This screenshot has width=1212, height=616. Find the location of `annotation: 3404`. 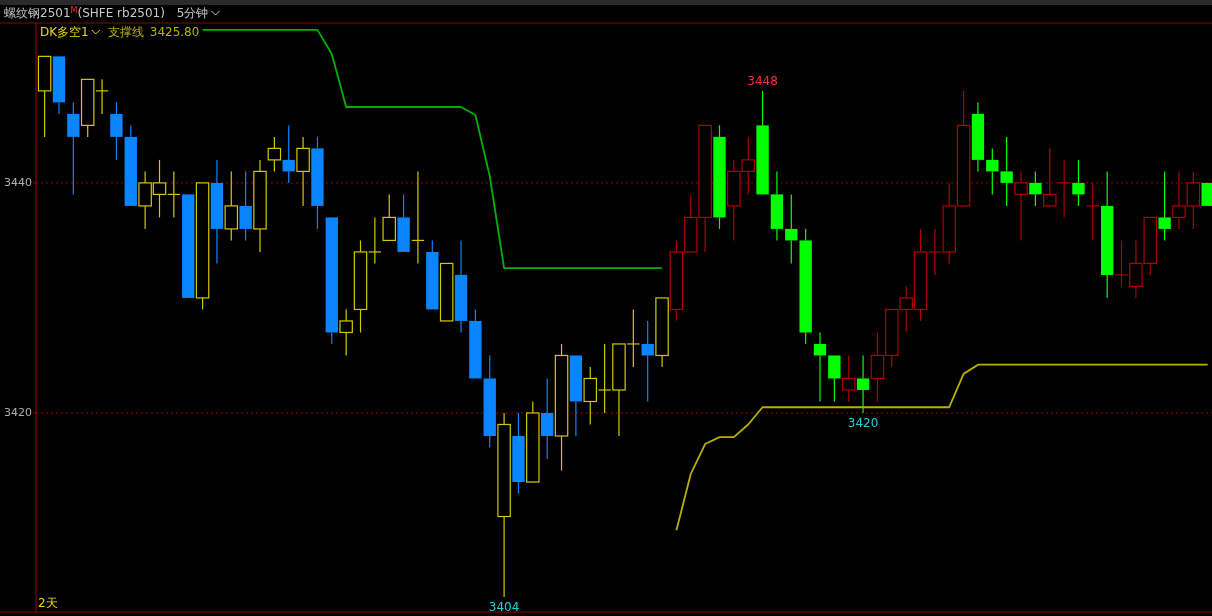

annotation: 3404 is located at coordinates (504, 607).